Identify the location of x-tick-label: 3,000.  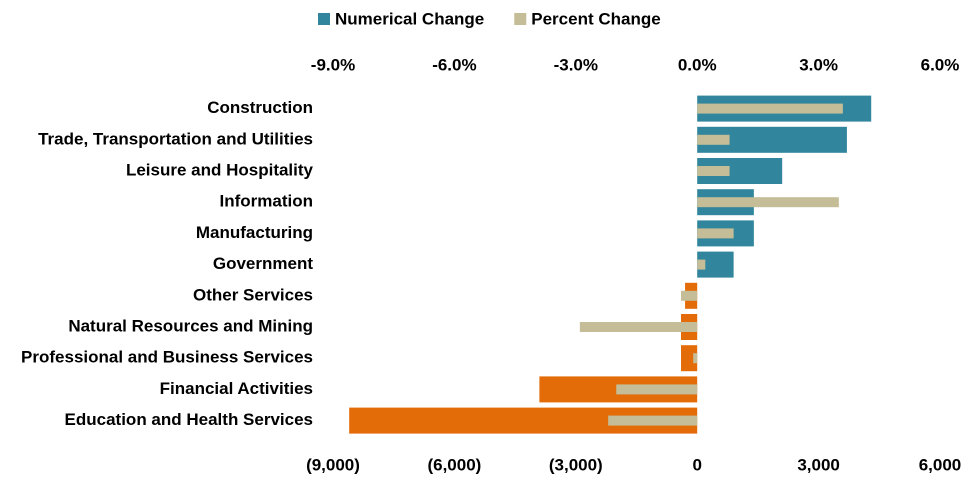
(818, 464).